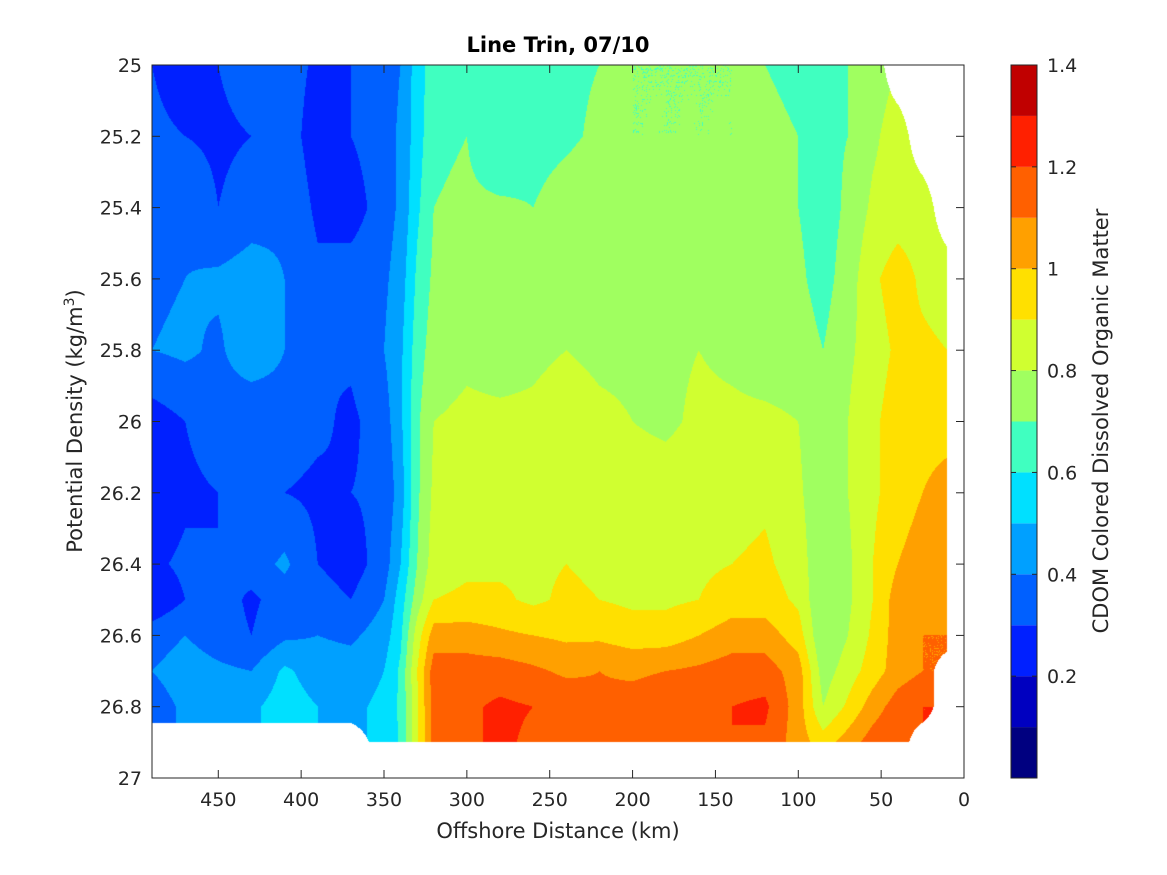 The image size is (1167, 875). Describe the element at coordinates (467, 800) in the screenshot. I see `x-tick-label: 300` at that location.